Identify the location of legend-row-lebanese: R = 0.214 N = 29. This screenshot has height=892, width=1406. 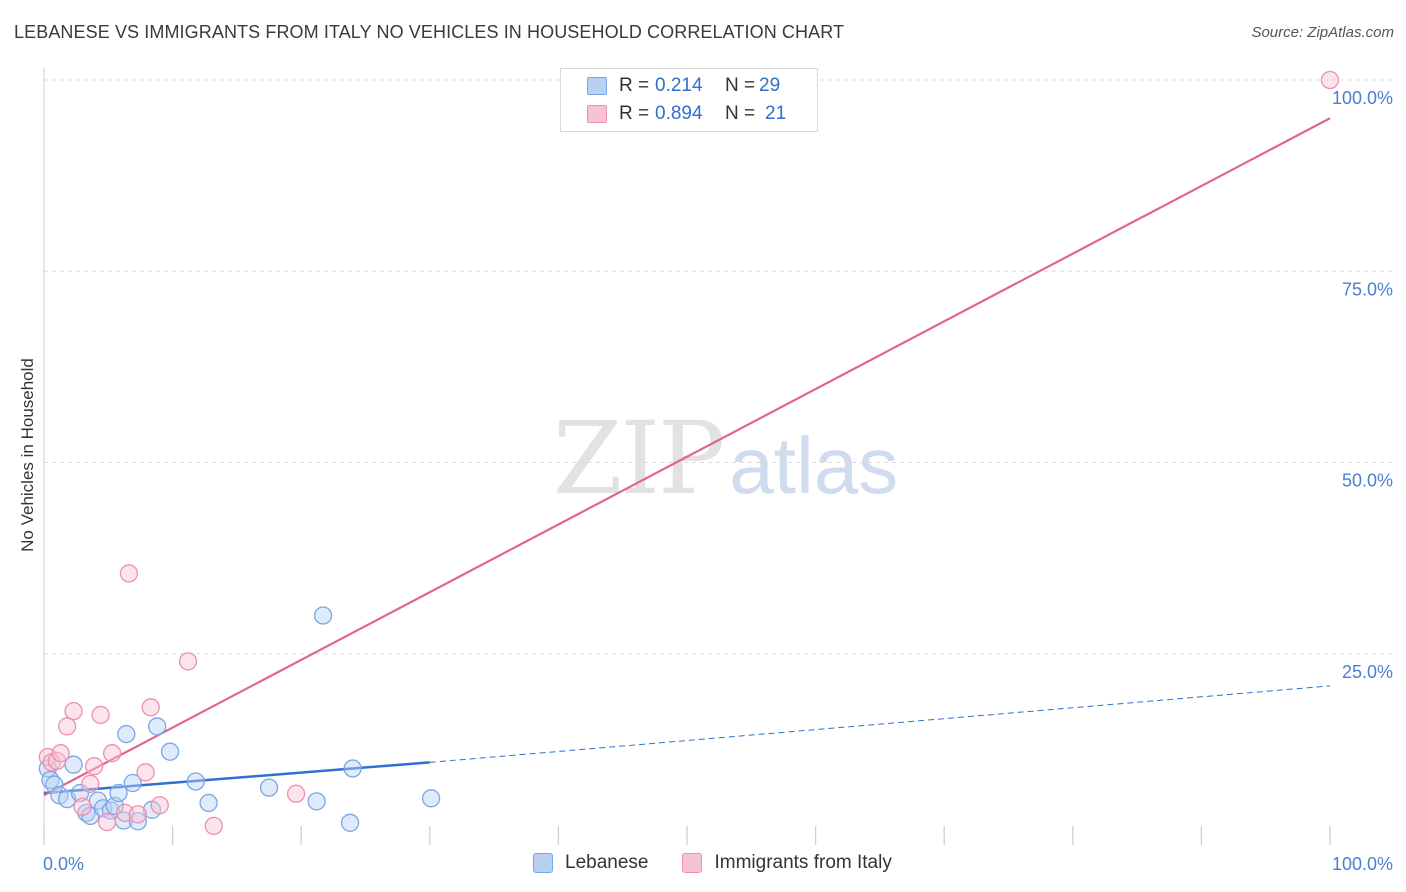
(683, 86).